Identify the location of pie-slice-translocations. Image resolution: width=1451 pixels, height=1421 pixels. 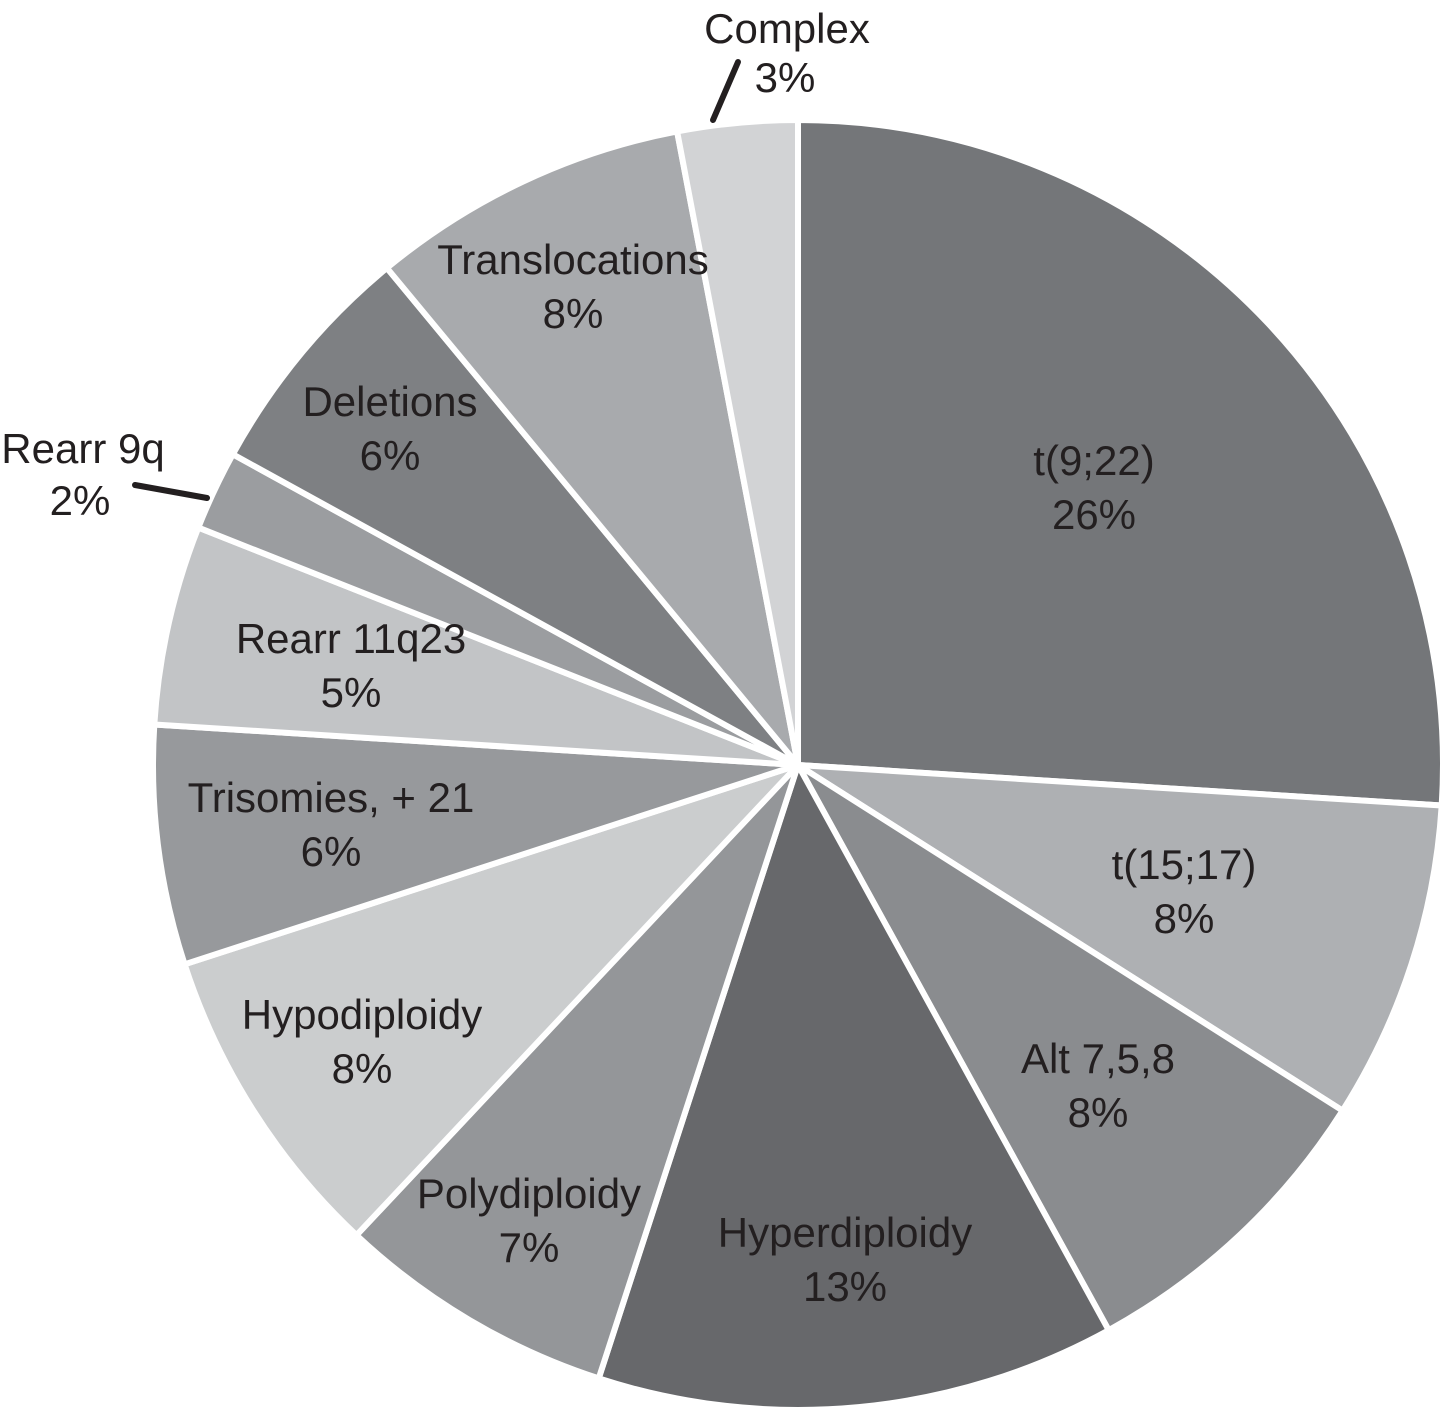
(592, 448).